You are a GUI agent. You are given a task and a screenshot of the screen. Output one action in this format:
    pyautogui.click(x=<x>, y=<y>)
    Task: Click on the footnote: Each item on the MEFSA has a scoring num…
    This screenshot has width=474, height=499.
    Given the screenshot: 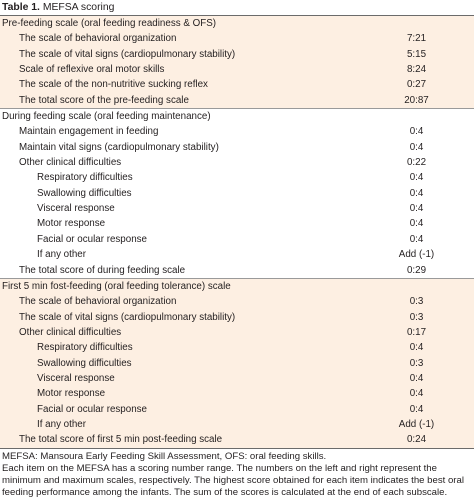 What is the action you would take?
    pyautogui.click(x=233, y=480)
    